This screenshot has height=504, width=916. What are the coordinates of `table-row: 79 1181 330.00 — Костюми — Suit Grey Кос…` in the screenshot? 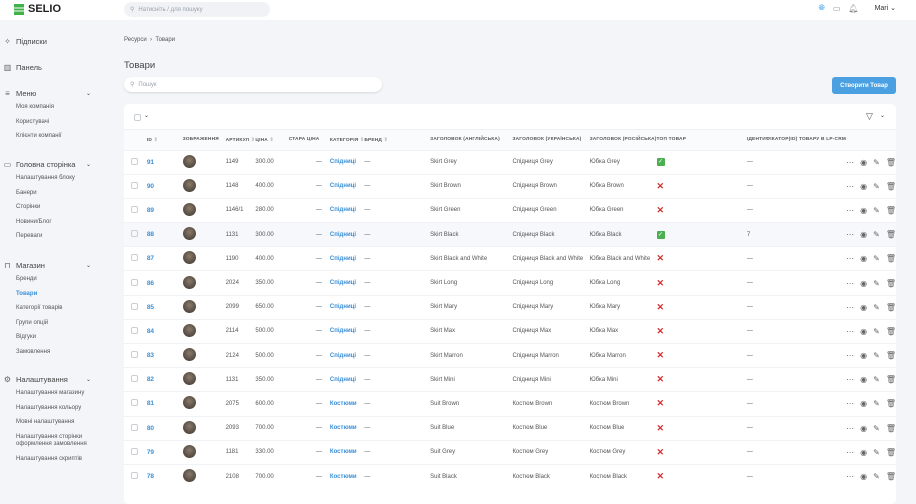 It's located at (510, 452).